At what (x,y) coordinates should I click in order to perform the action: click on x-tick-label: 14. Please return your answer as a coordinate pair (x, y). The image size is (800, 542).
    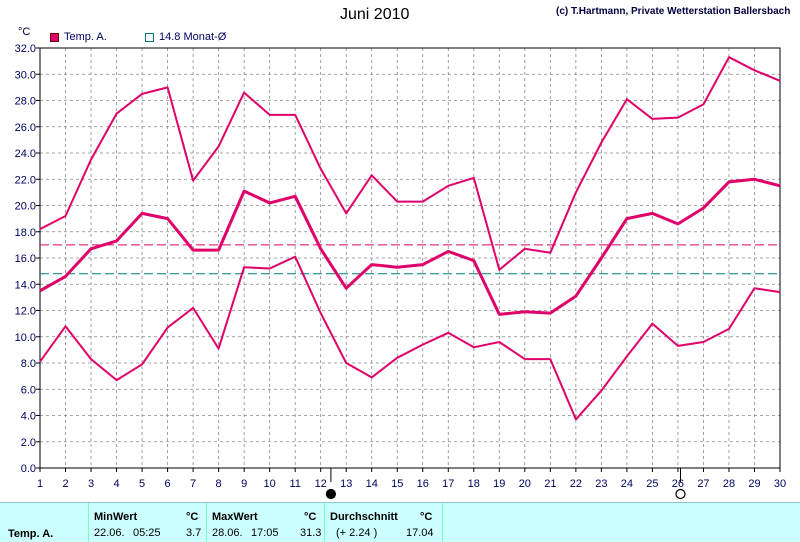
    Looking at the image, I should click on (372, 484).